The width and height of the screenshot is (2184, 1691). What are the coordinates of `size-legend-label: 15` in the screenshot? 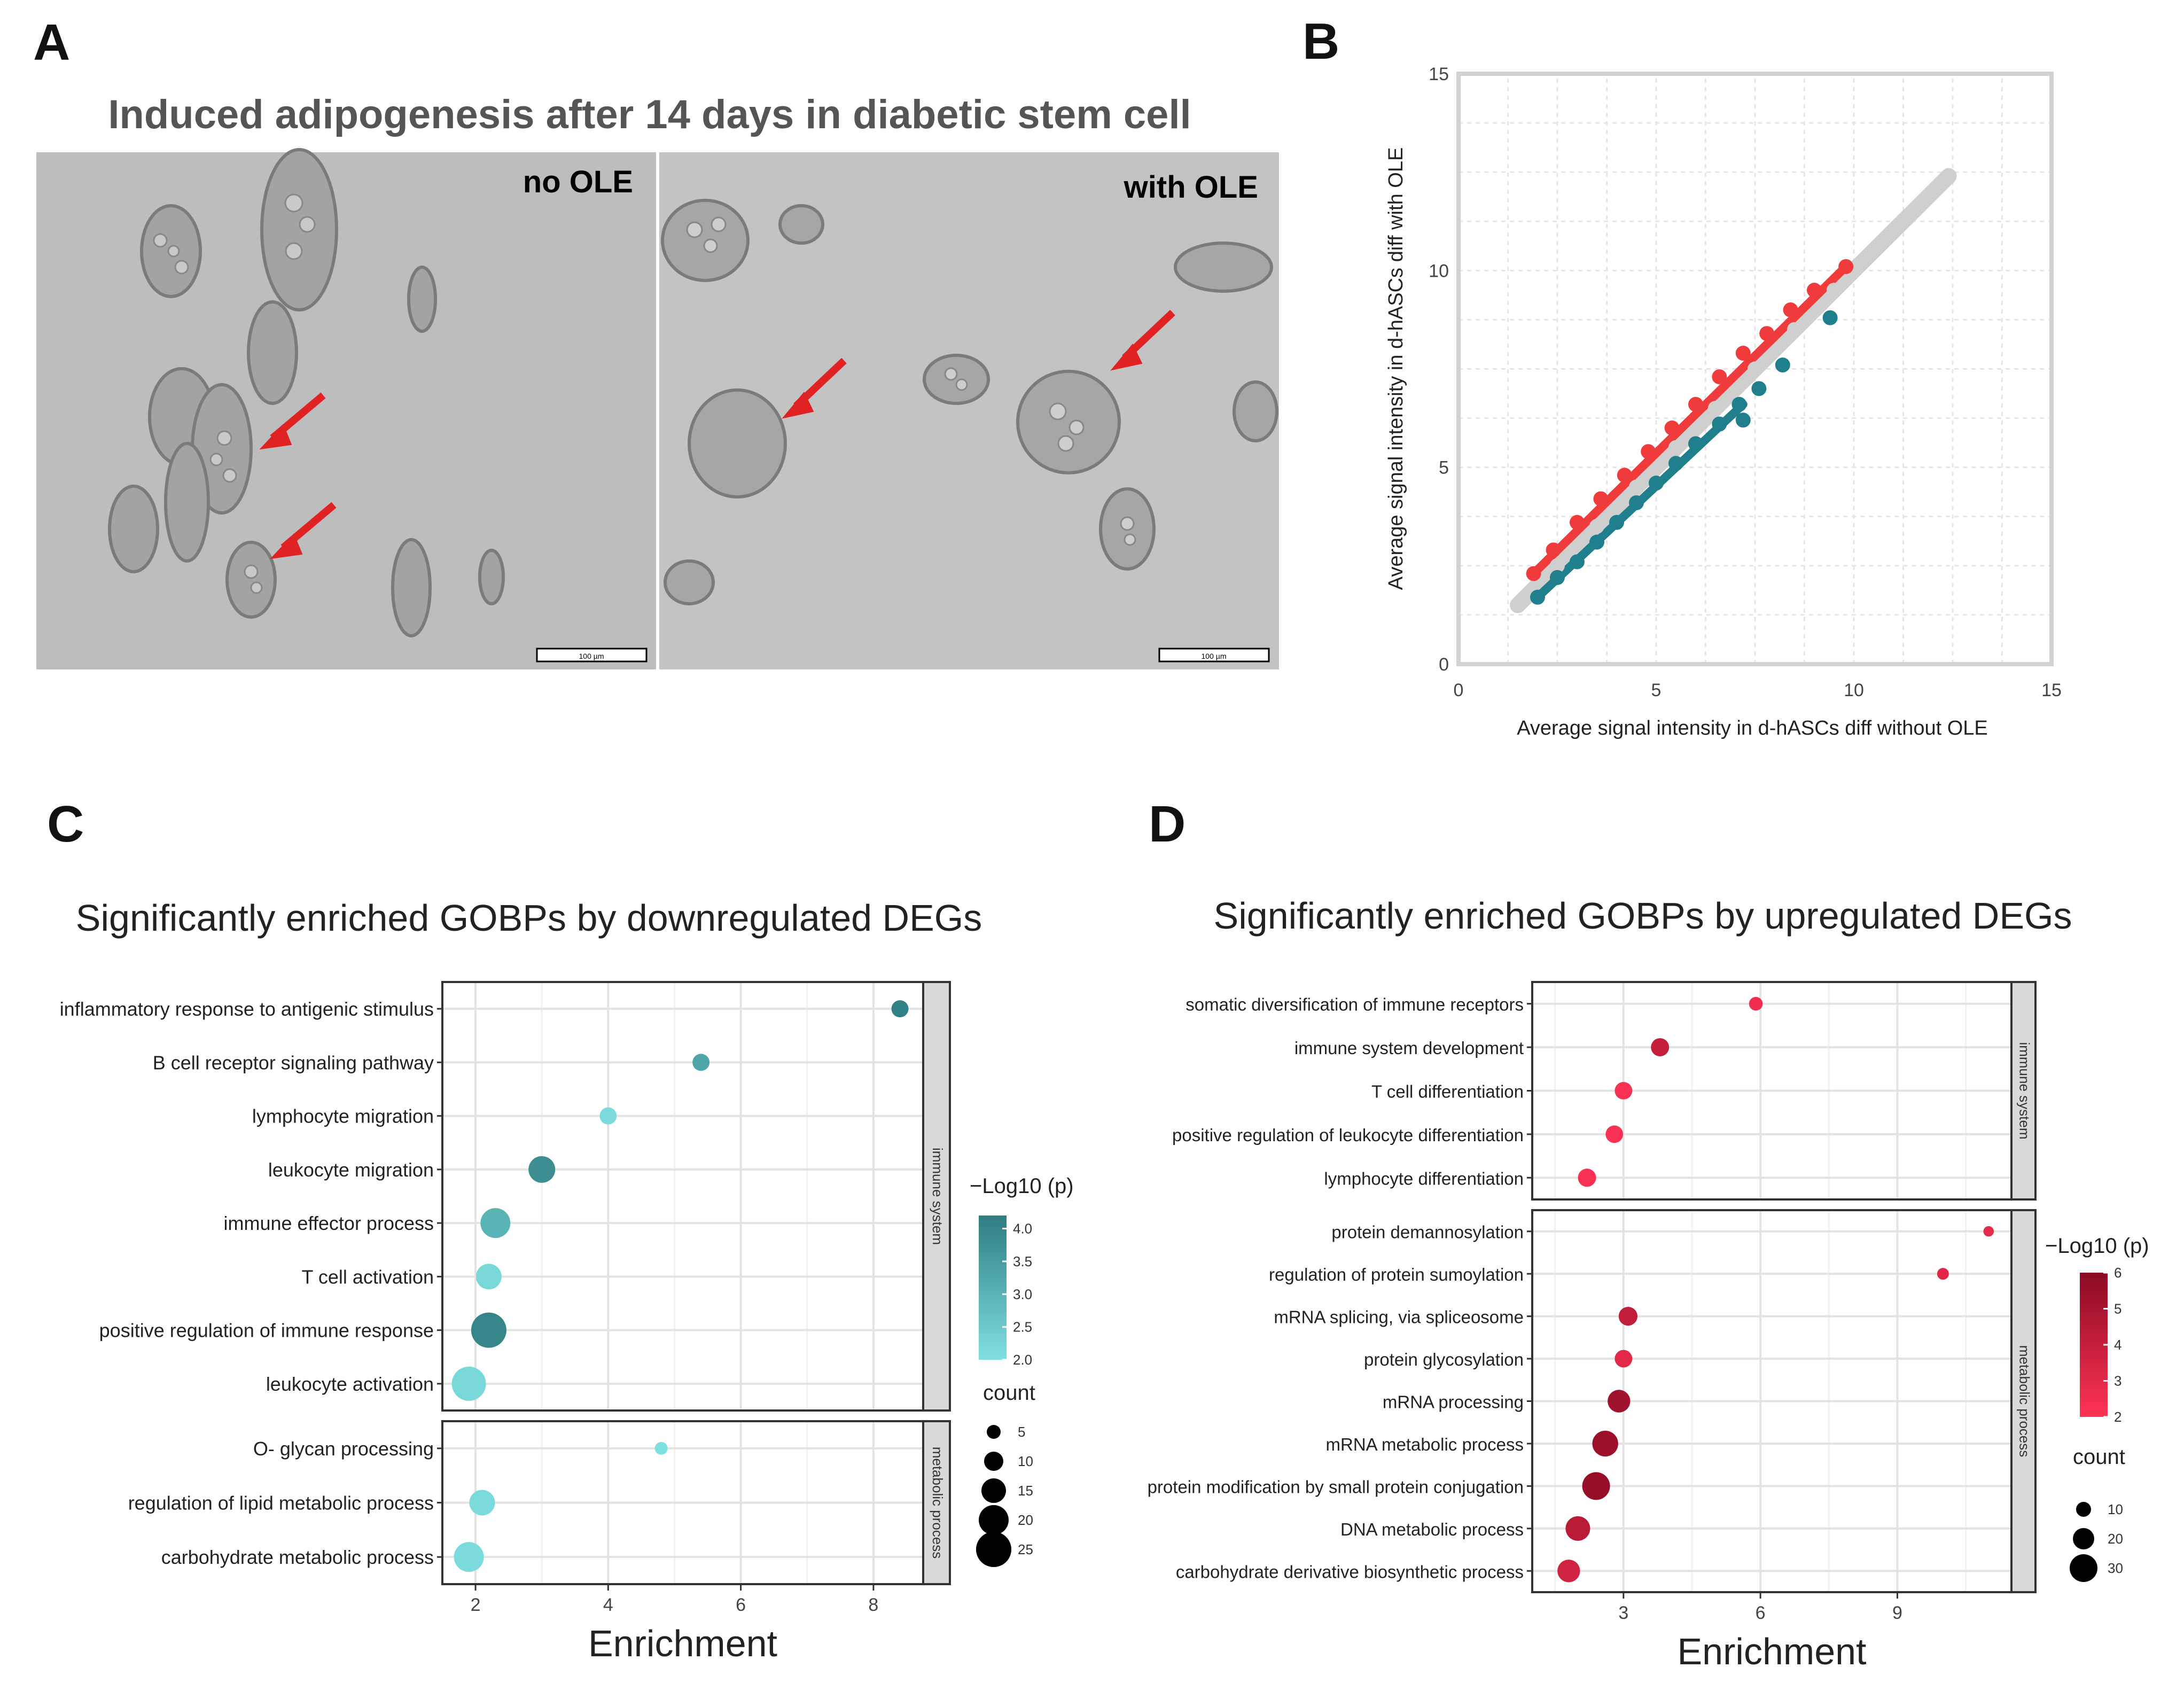 It's located at (1025, 1491).